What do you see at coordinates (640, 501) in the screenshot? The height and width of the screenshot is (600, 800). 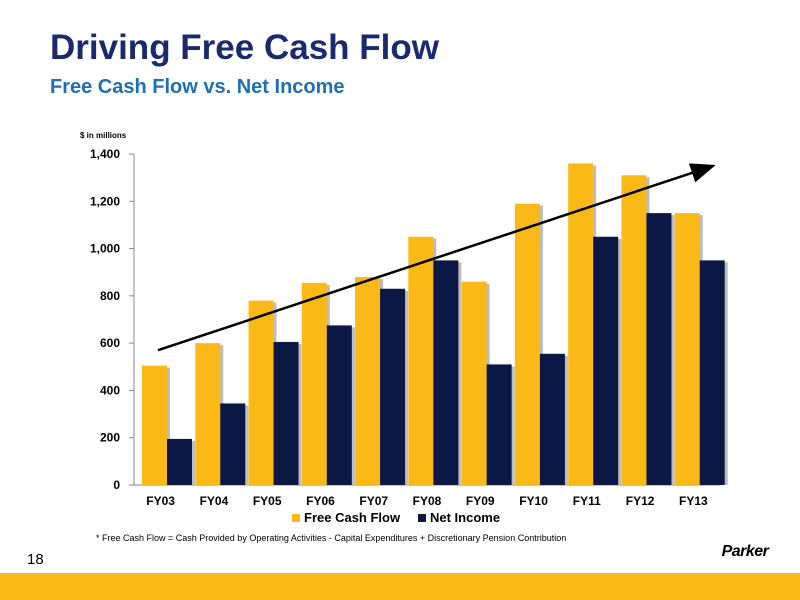 I see `x-tick-label: FY12` at bounding box center [640, 501].